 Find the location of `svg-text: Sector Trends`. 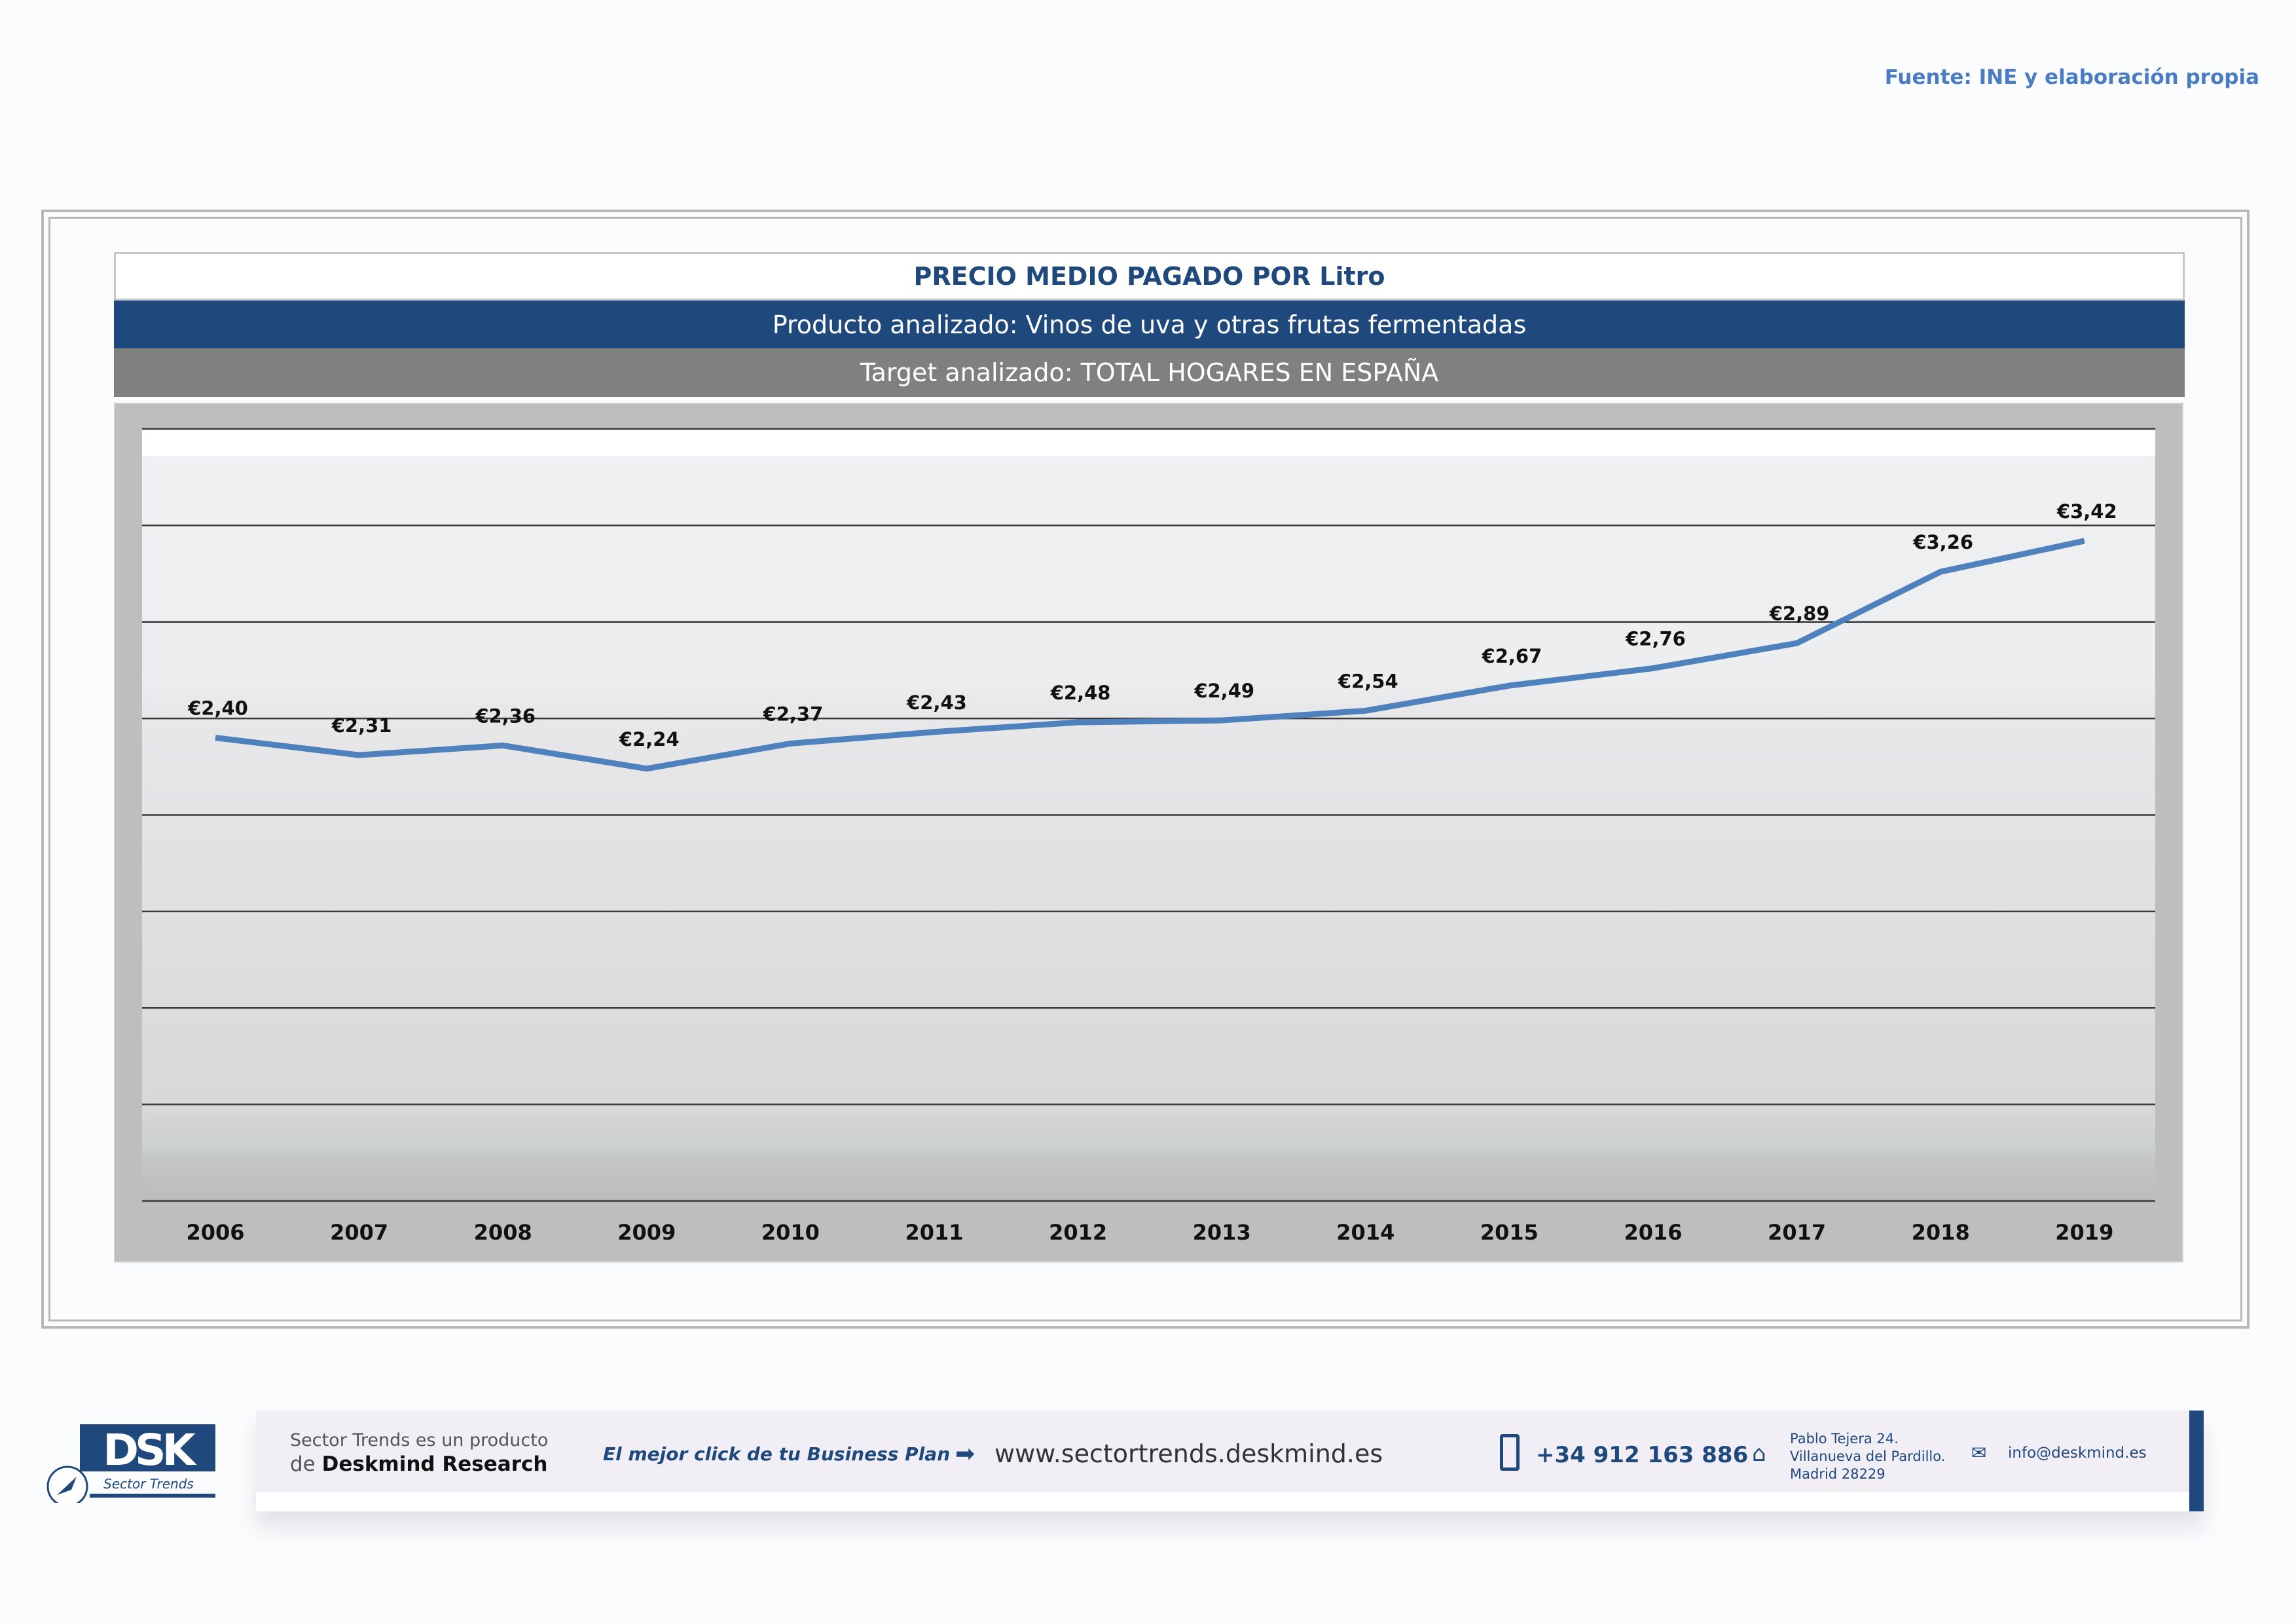

svg-text: Sector Trends is located at coordinates (148, 1484).